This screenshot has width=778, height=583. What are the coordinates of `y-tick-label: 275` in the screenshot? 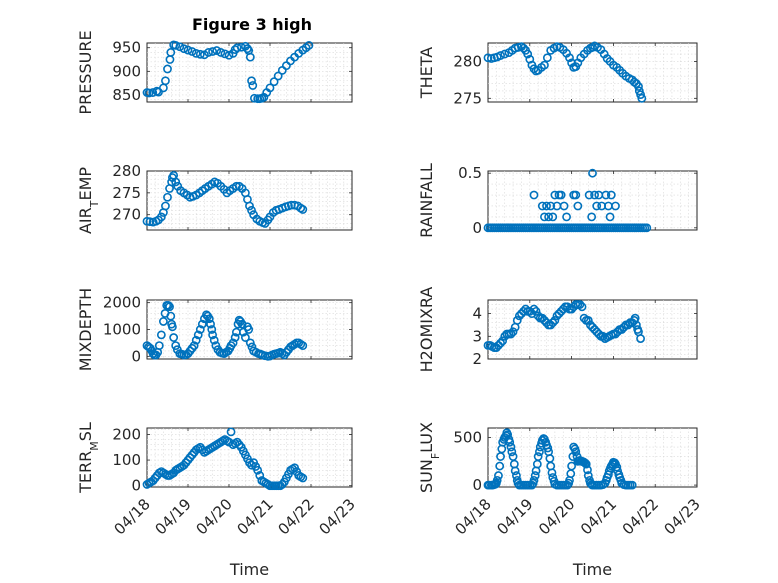 It's located at (467, 98).